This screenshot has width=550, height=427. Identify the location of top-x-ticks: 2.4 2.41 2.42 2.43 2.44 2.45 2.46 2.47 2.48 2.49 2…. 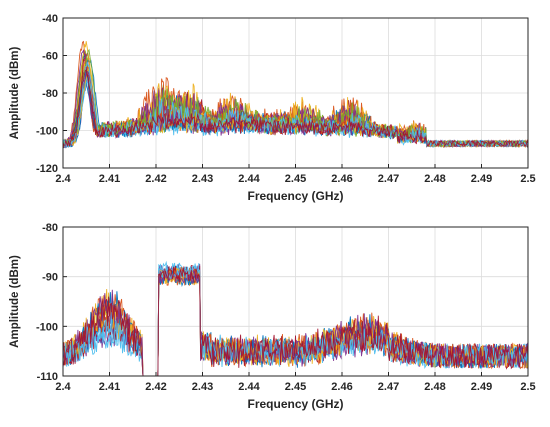
(295, 174).